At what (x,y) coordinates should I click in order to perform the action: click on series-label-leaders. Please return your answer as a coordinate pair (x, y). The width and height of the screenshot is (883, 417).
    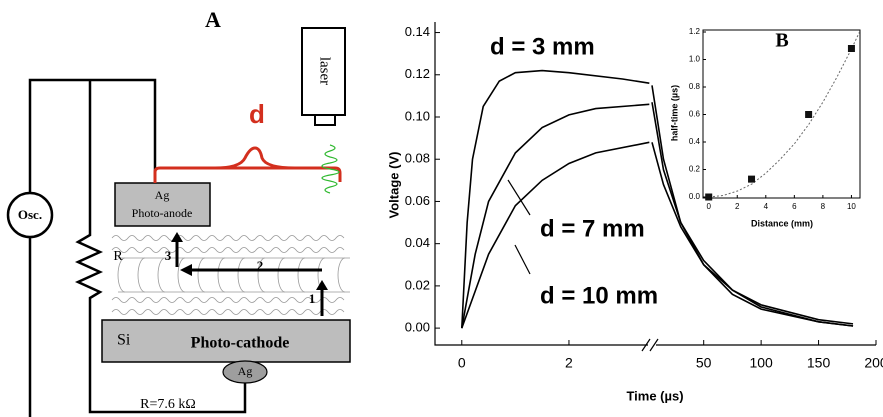
    Looking at the image, I should click on (519, 227).